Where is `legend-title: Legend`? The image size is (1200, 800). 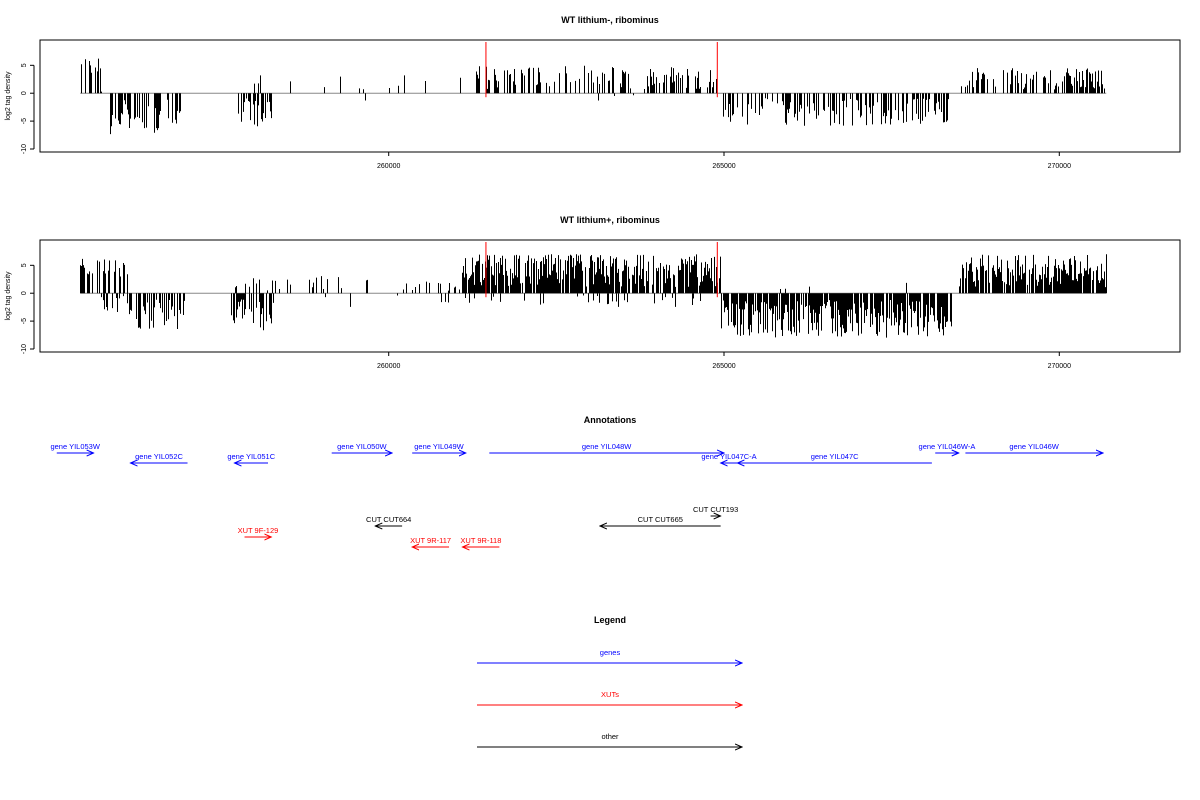
legend-title: Legend is located at coordinates (610, 620).